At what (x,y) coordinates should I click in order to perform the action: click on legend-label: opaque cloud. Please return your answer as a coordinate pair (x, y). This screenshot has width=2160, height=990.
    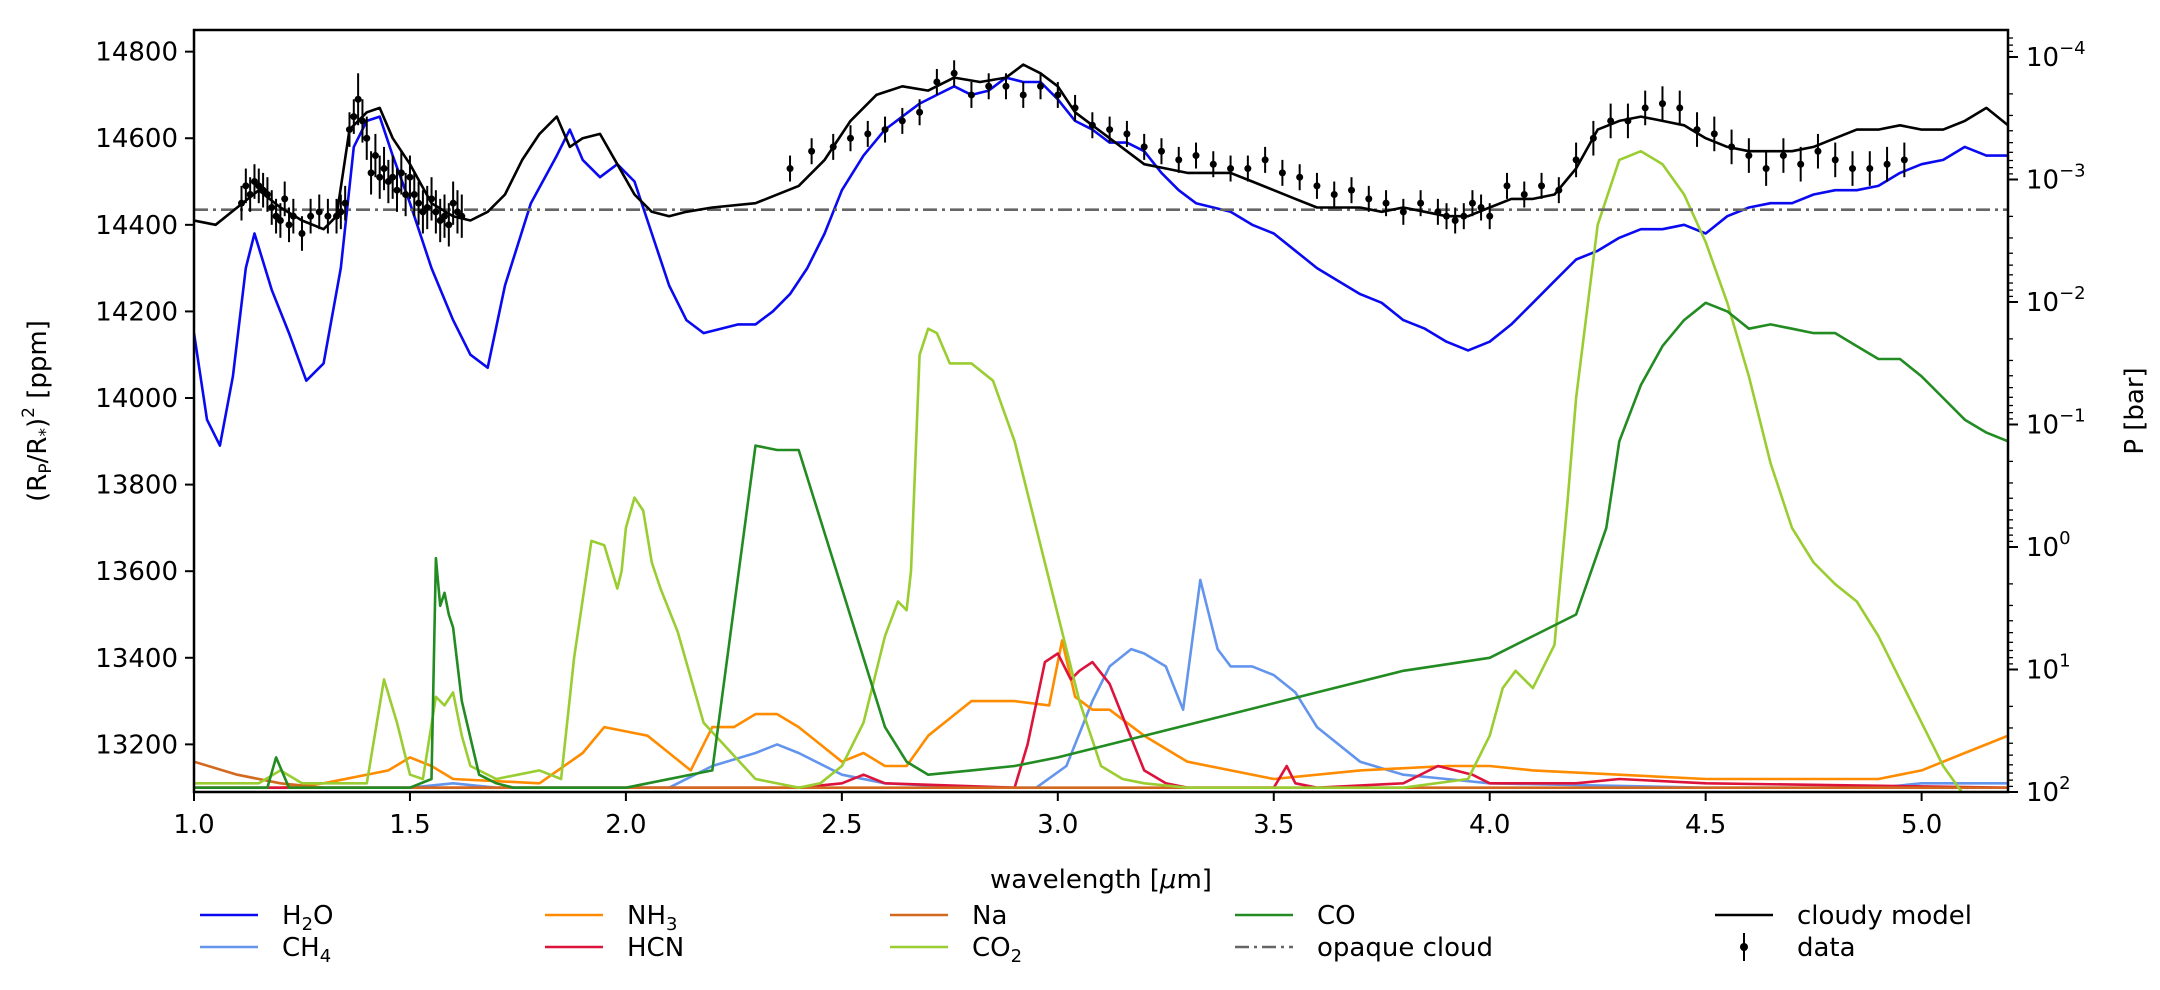
    Looking at the image, I should click on (1405, 948).